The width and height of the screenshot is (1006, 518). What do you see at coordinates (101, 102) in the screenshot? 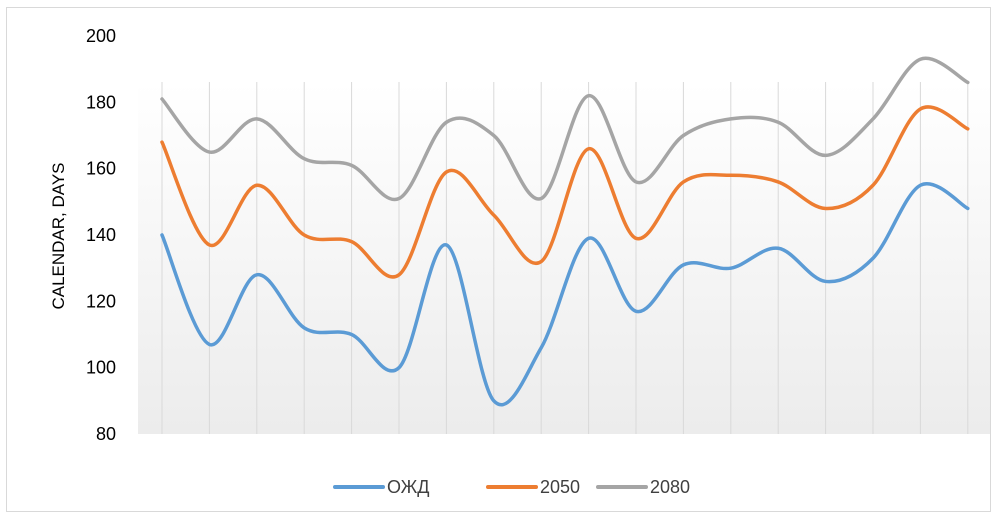
I see `y-tick-label: 180` at bounding box center [101, 102].